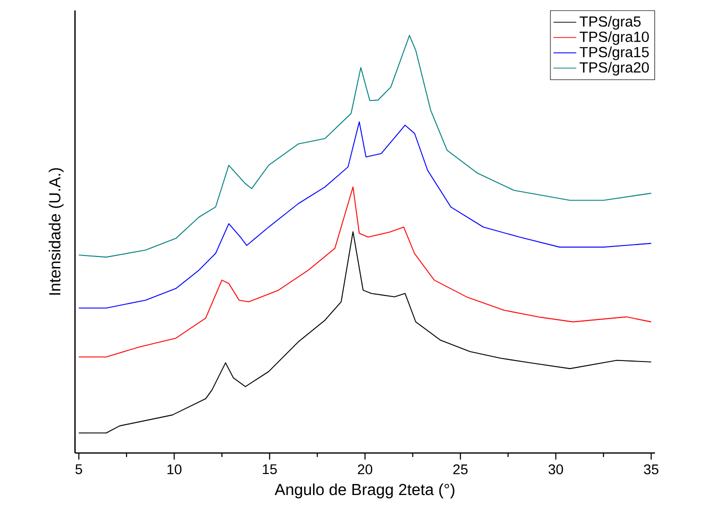  Describe the element at coordinates (269, 469) in the screenshot. I see `x-tick-label: 15` at that location.